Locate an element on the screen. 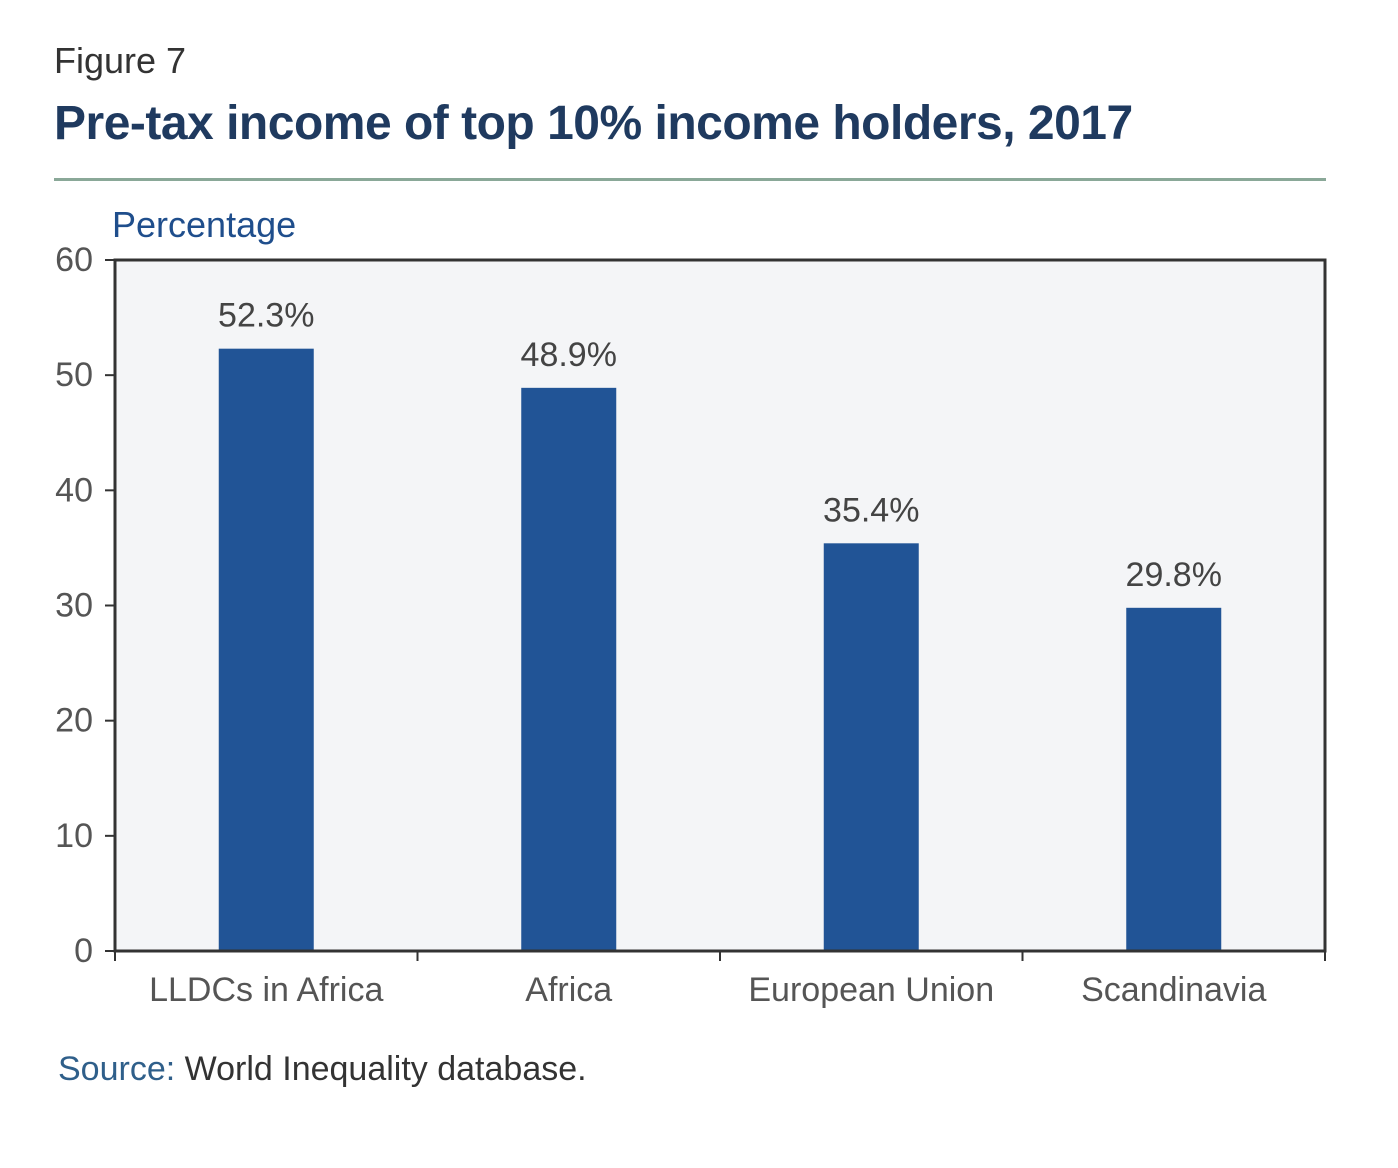  y-tick-label: 50 is located at coordinates (74, 375).